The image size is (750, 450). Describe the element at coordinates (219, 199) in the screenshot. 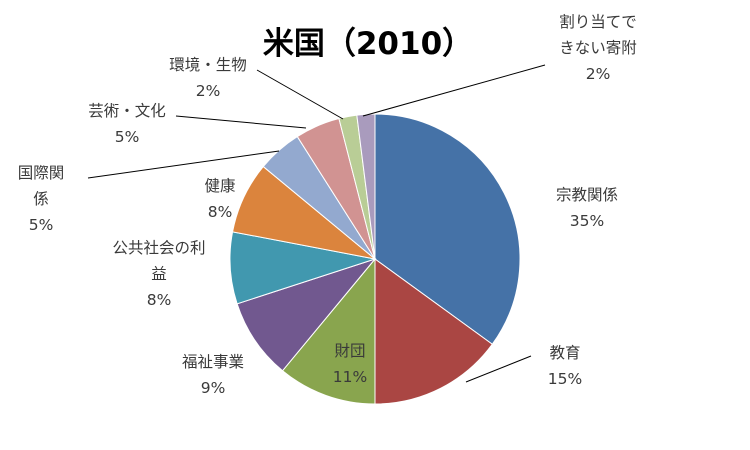

I see `slice-label: 健康 8%` at that location.